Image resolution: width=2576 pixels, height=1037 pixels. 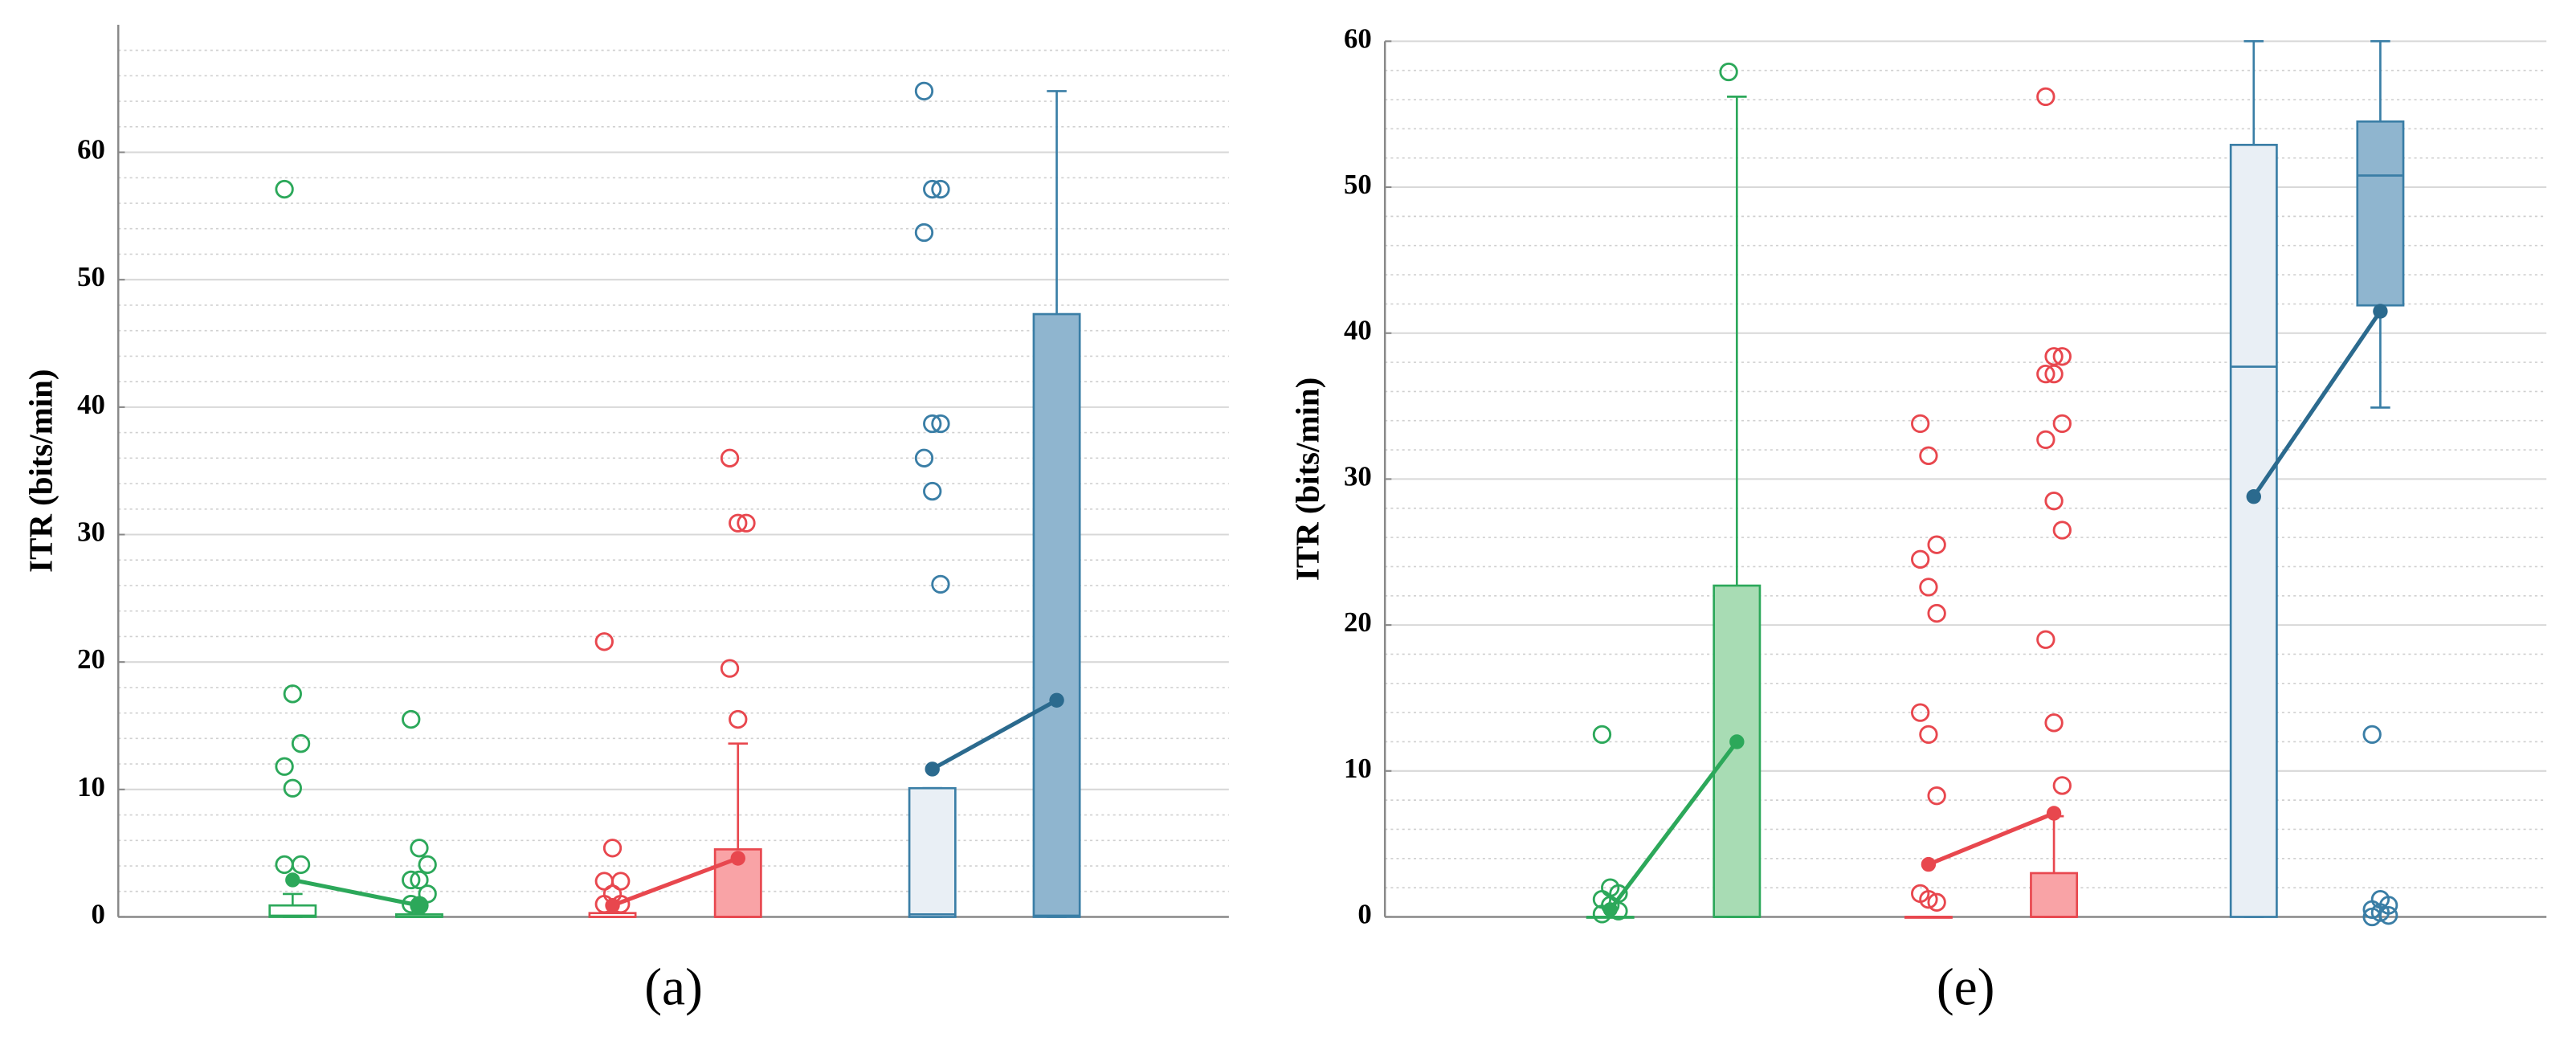 I want to click on caption: (e), so click(x=1966, y=988).